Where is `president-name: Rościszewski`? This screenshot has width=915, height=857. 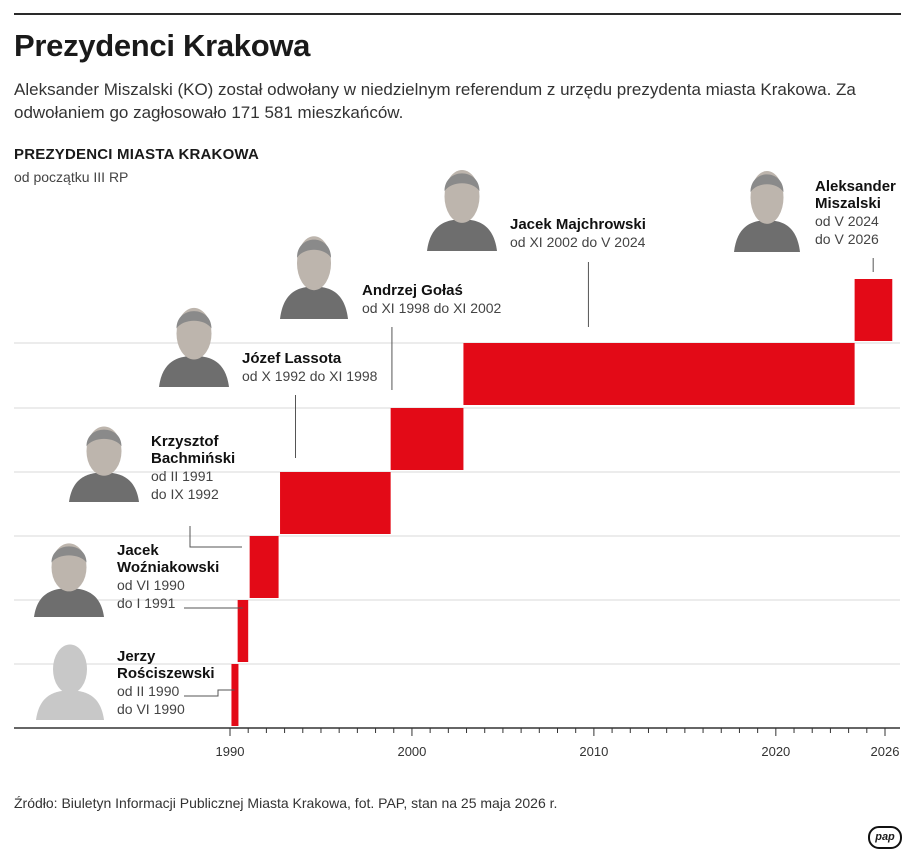
president-name: Rościszewski is located at coordinates (166, 673).